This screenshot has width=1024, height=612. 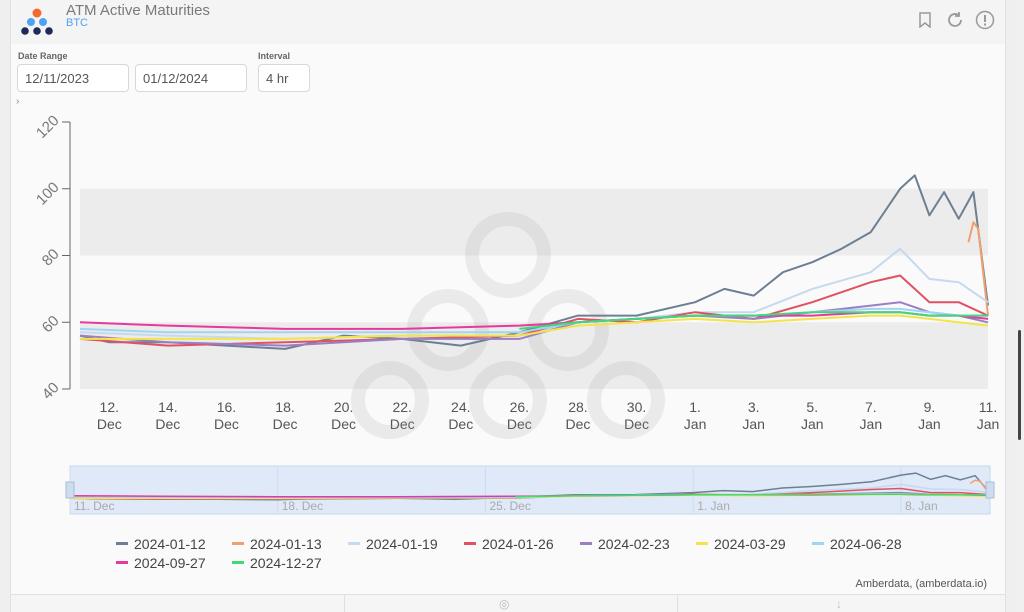 What do you see at coordinates (750, 543) in the screenshot?
I see `legend-label: 2024-03-29` at bounding box center [750, 543].